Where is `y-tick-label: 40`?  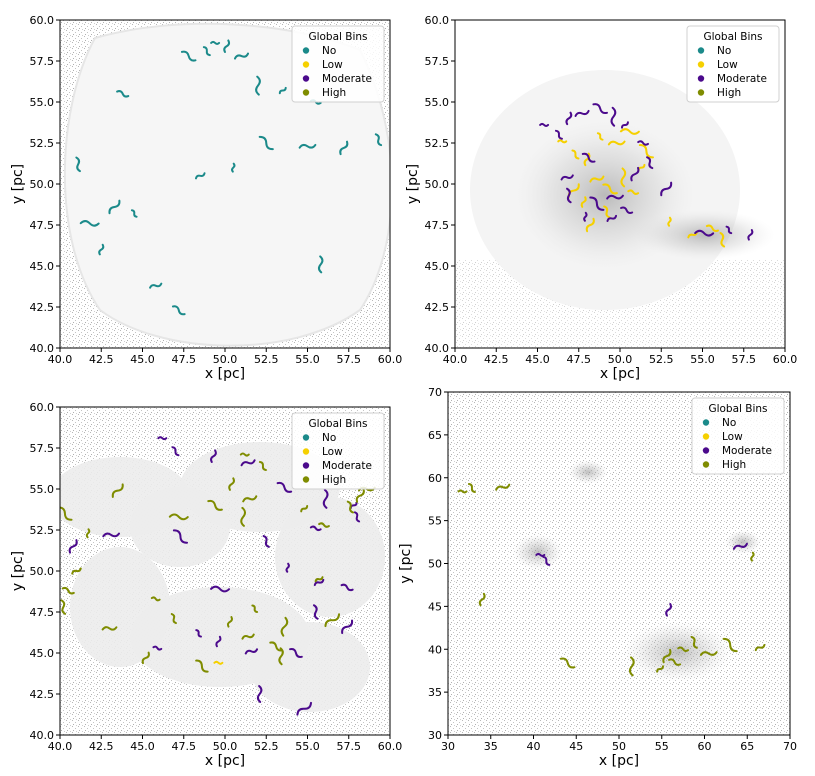 y-tick-label: 40 is located at coordinates (435, 649).